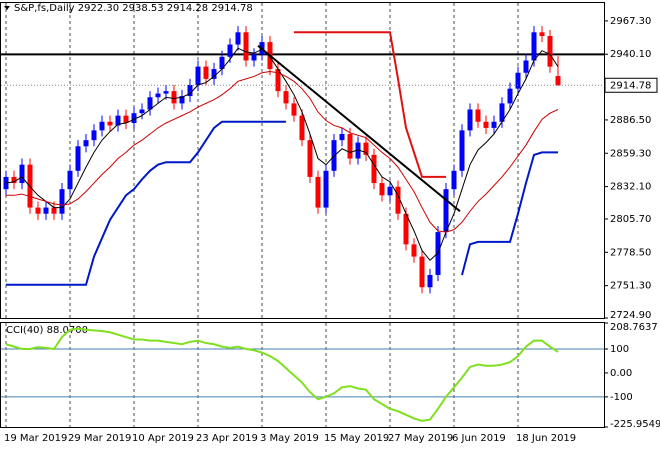  What do you see at coordinates (420, 438) in the screenshot?
I see `x-tick-label: 27 May 2019` at bounding box center [420, 438].